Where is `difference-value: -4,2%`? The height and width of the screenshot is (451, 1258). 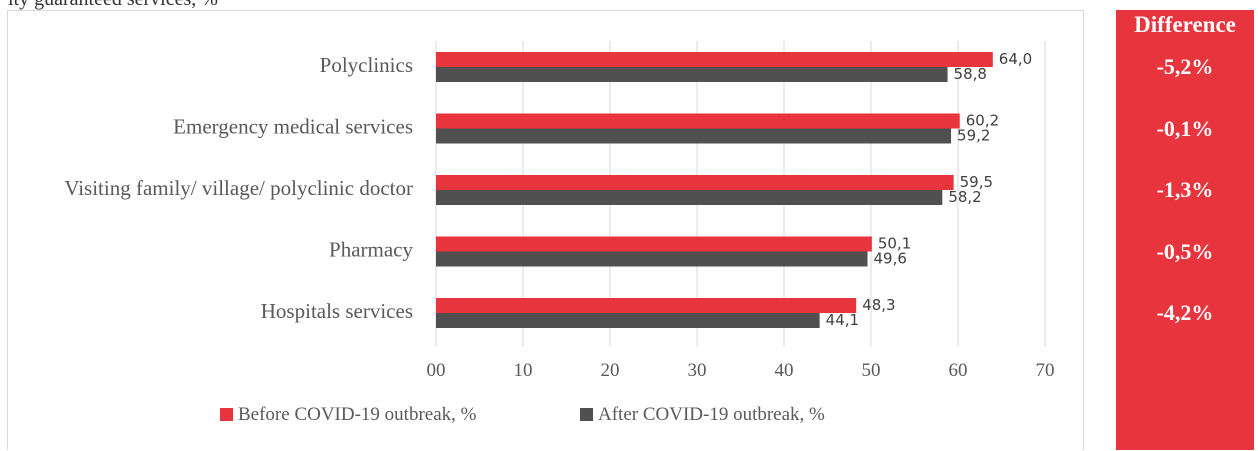
difference-value: -4,2% is located at coordinates (1185, 312).